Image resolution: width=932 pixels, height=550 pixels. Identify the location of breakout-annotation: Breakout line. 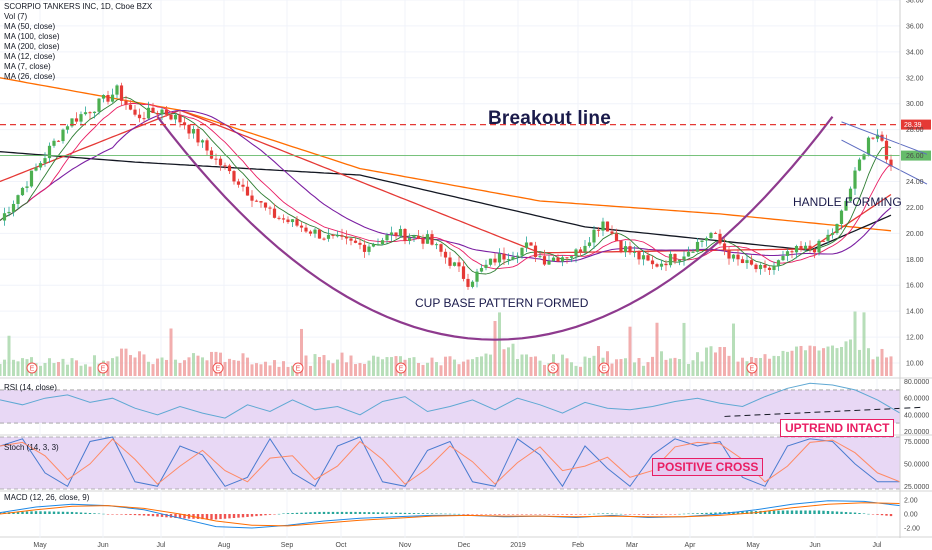
(549, 118).